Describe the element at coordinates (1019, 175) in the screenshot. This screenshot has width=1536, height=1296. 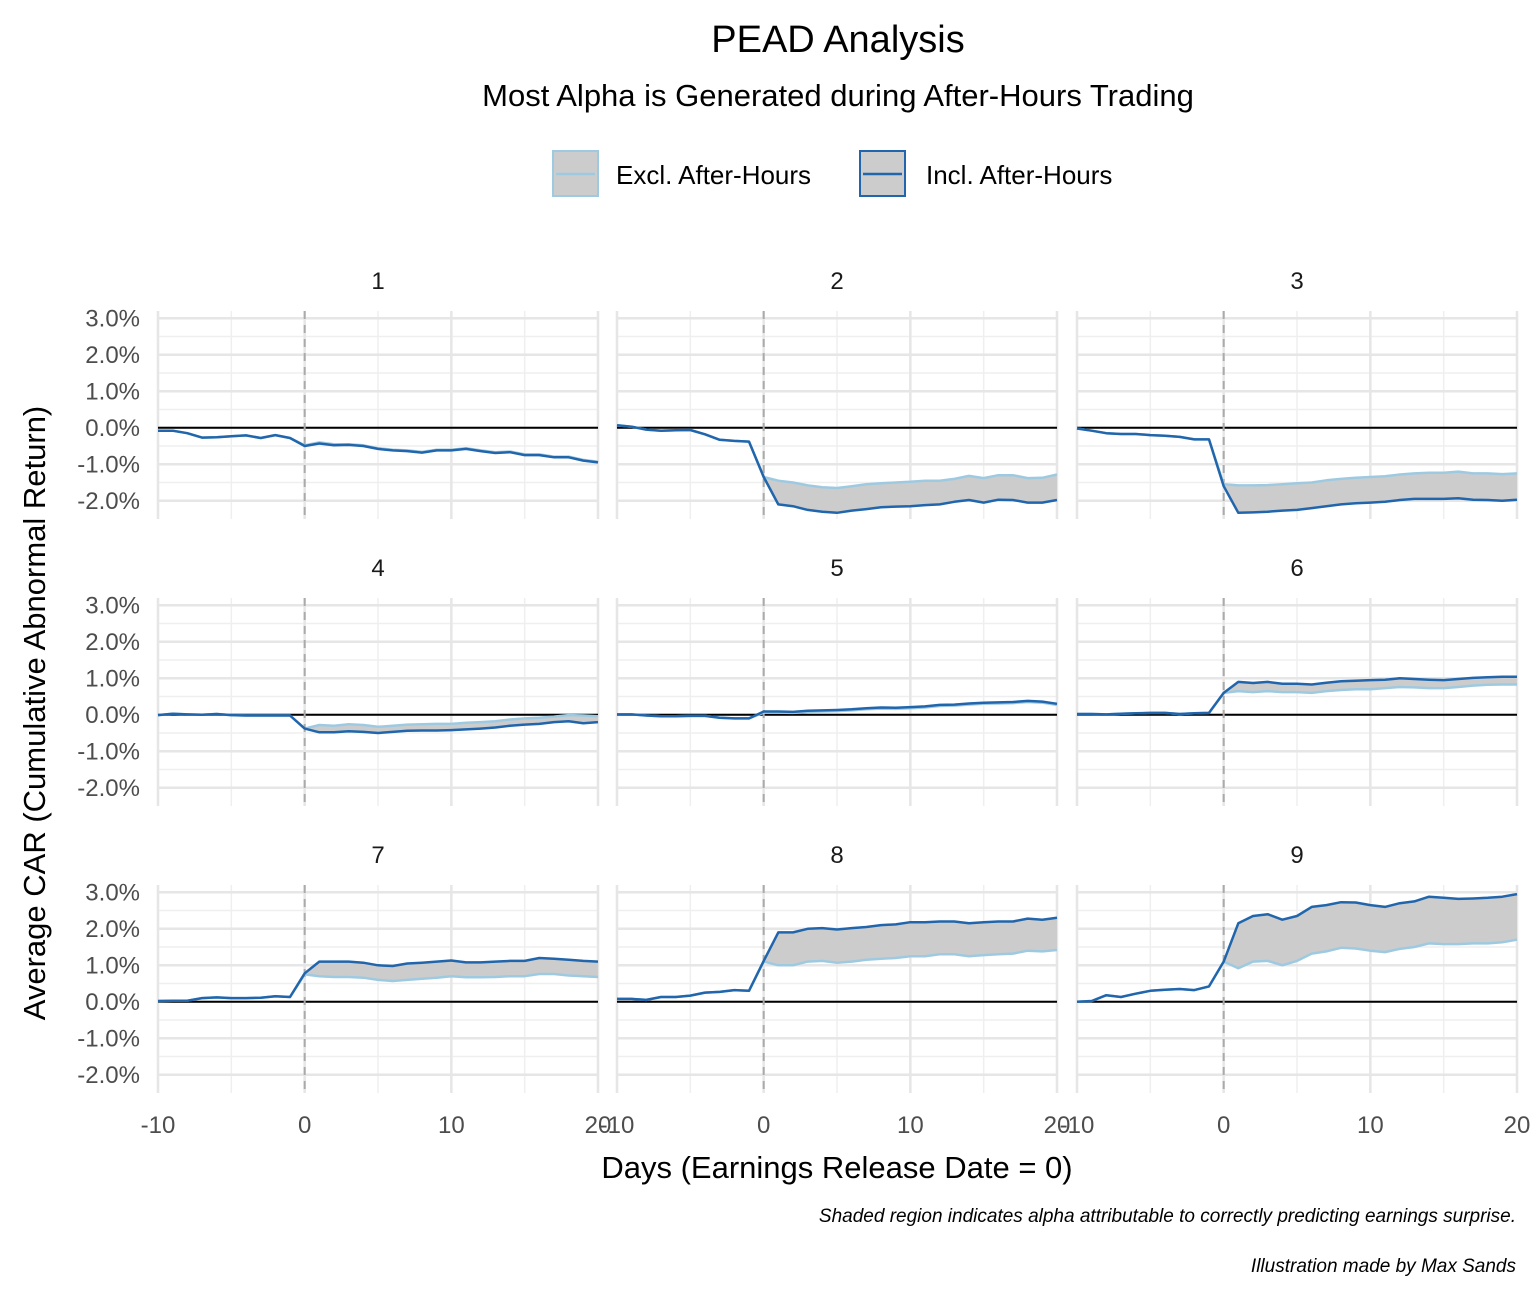
I see `legend-label-incl: Incl. After-Hours` at that location.